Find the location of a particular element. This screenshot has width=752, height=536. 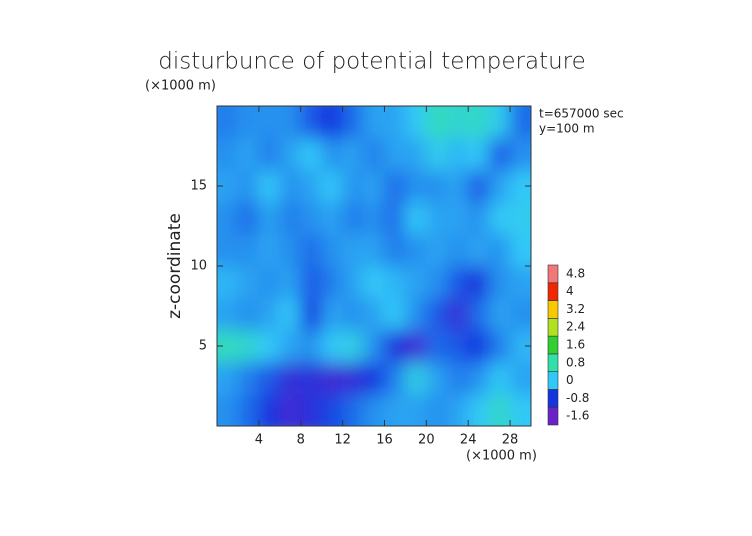

colorbar-label: 4.8 is located at coordinates (575, 273).